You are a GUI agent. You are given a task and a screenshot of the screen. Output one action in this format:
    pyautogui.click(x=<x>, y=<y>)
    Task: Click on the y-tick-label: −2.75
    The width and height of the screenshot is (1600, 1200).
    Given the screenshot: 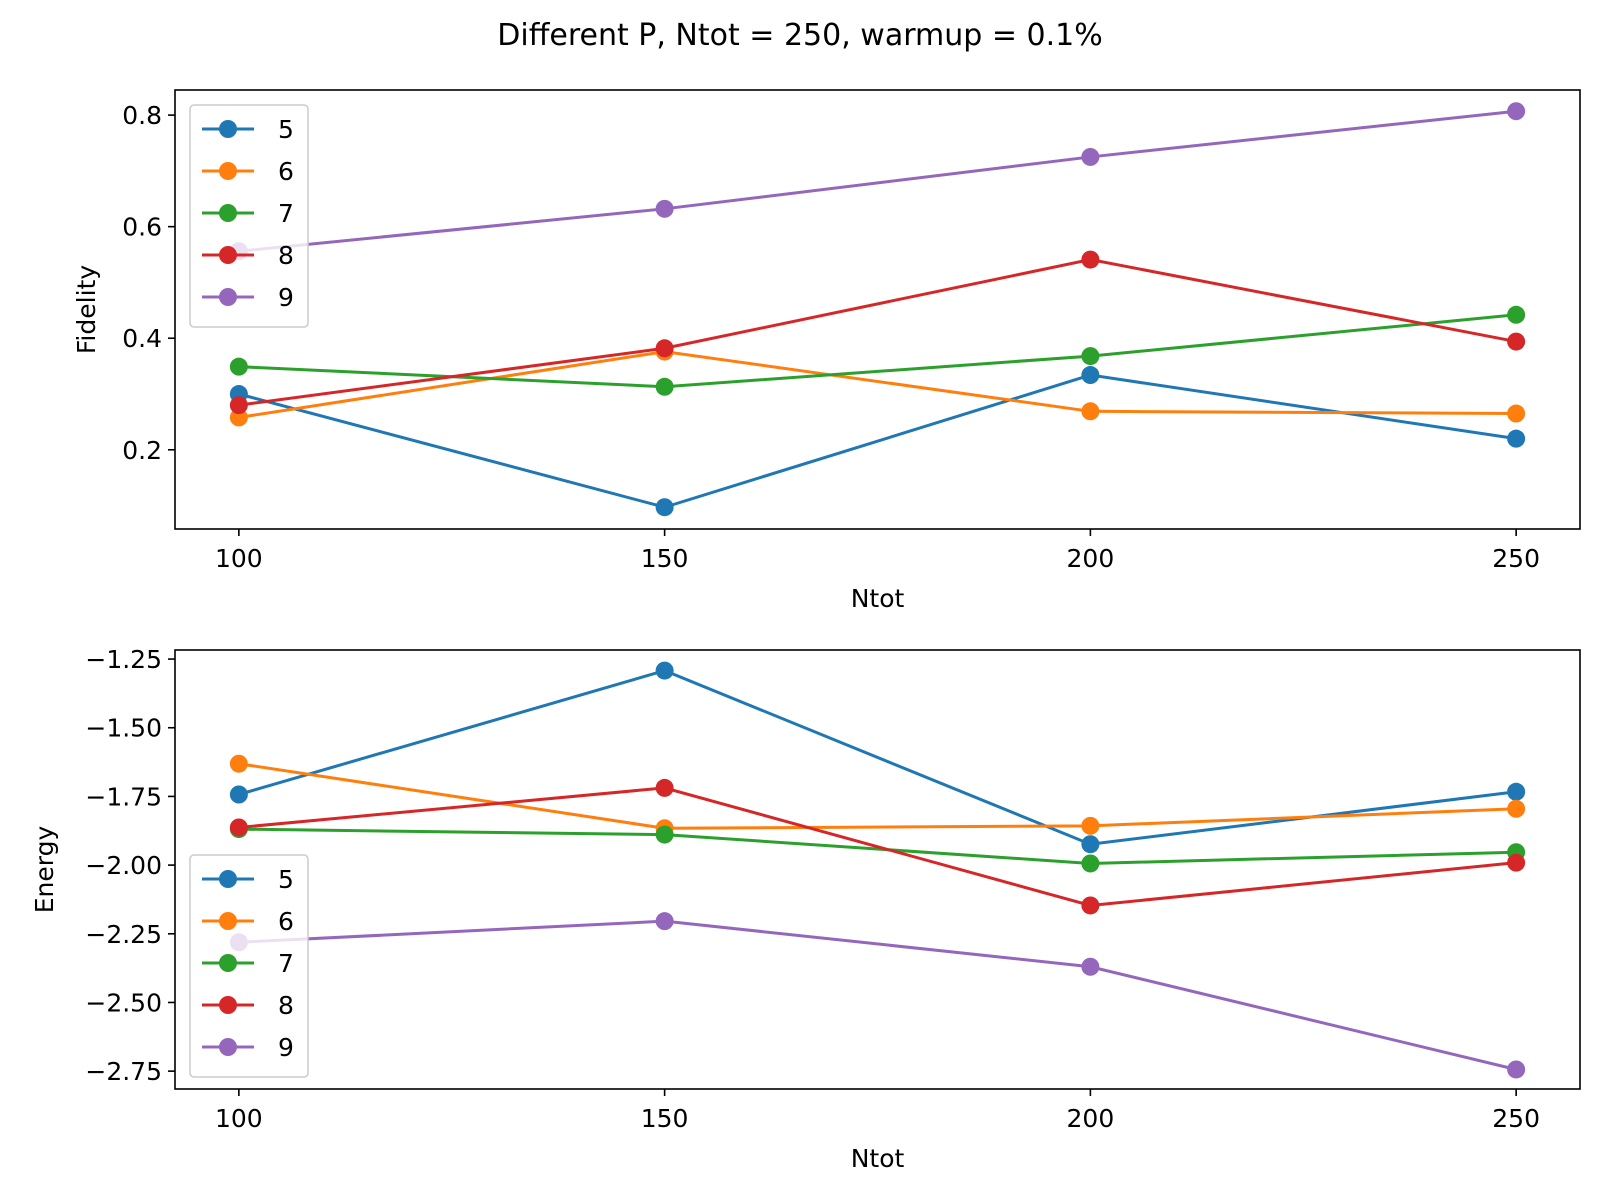 What is the action you would take?
    pyautogui.click(x=123, y=1071)
    